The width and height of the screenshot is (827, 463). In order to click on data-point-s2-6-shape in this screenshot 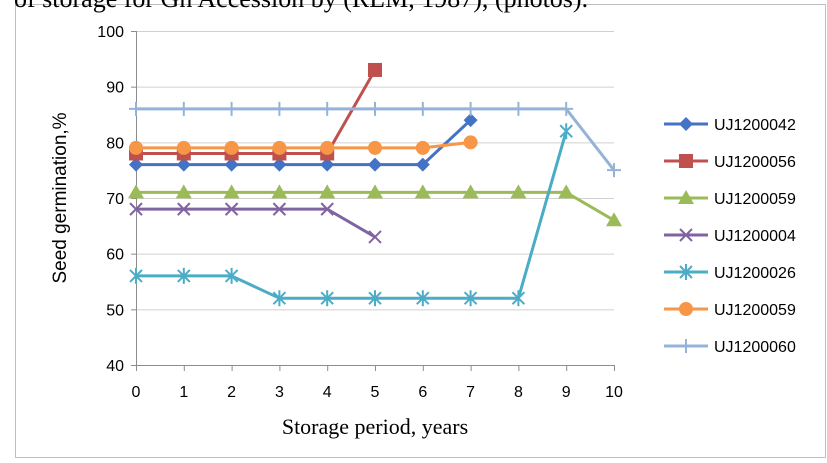, I will do `click(422, 191)`.